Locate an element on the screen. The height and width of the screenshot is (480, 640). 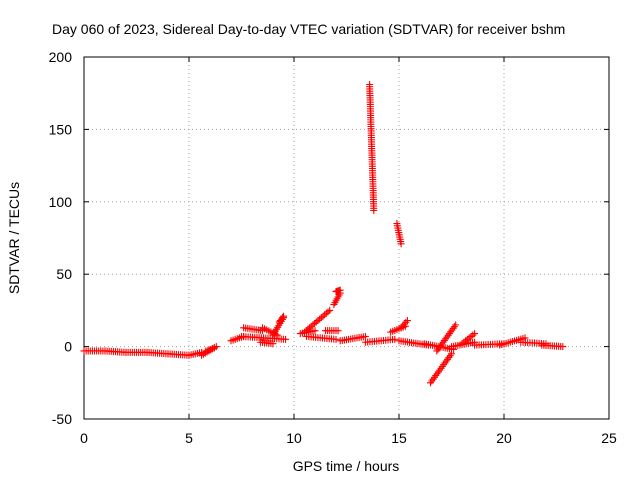
x-axis-label: GPS time / hours is located at coordinates (346, 466).